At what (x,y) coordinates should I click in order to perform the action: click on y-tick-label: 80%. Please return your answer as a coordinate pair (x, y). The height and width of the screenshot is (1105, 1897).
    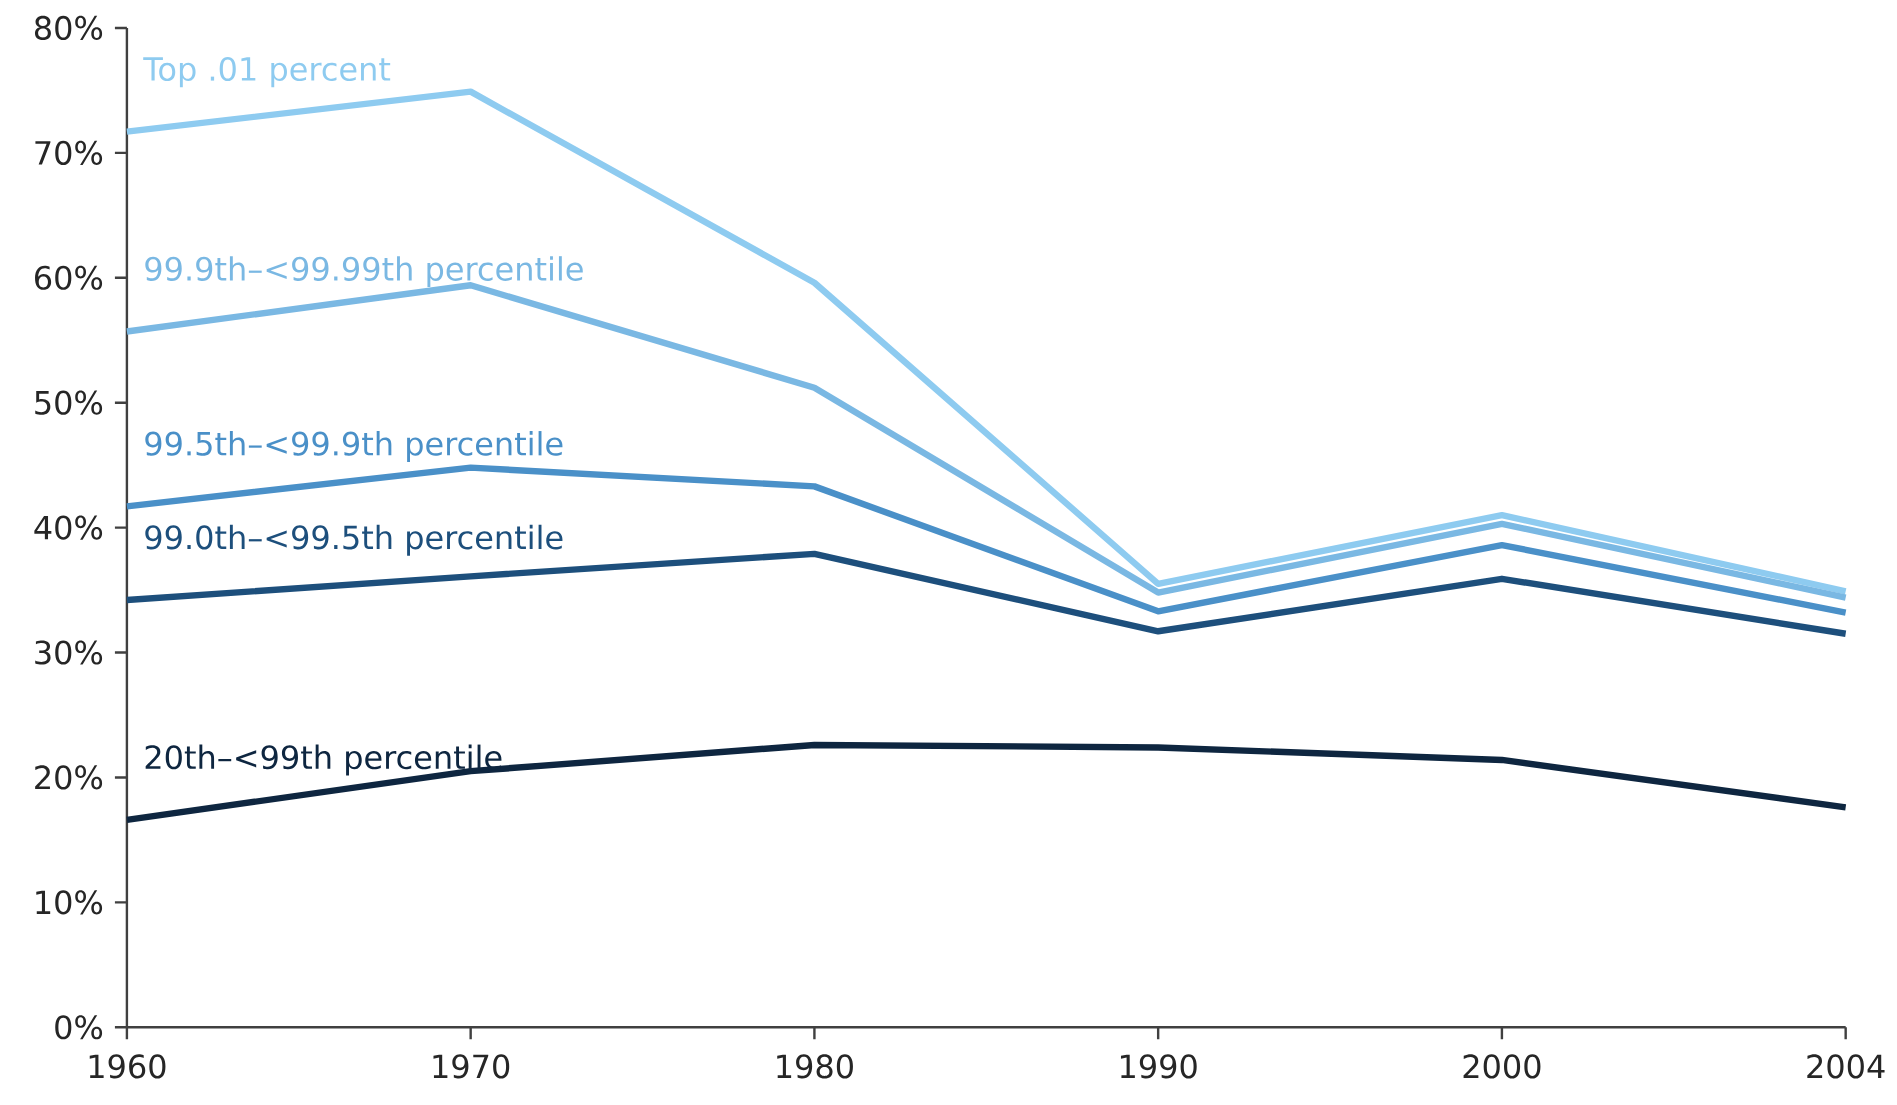
    Looking at the image, I should click on (68, 27).